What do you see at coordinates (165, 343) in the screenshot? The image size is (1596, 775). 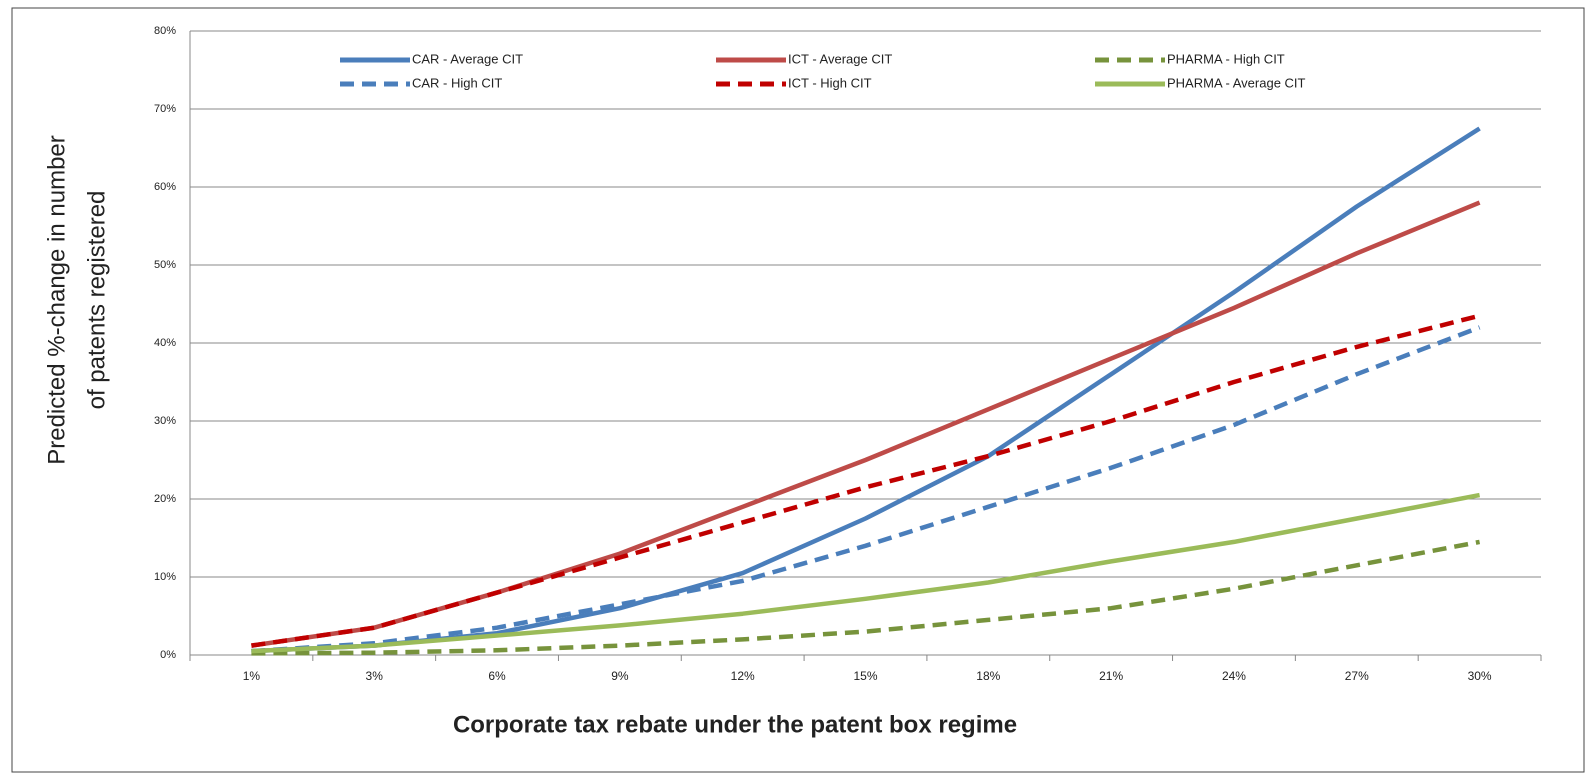 I see `y-tick-label: 40%` at bounding box center [165, 343].